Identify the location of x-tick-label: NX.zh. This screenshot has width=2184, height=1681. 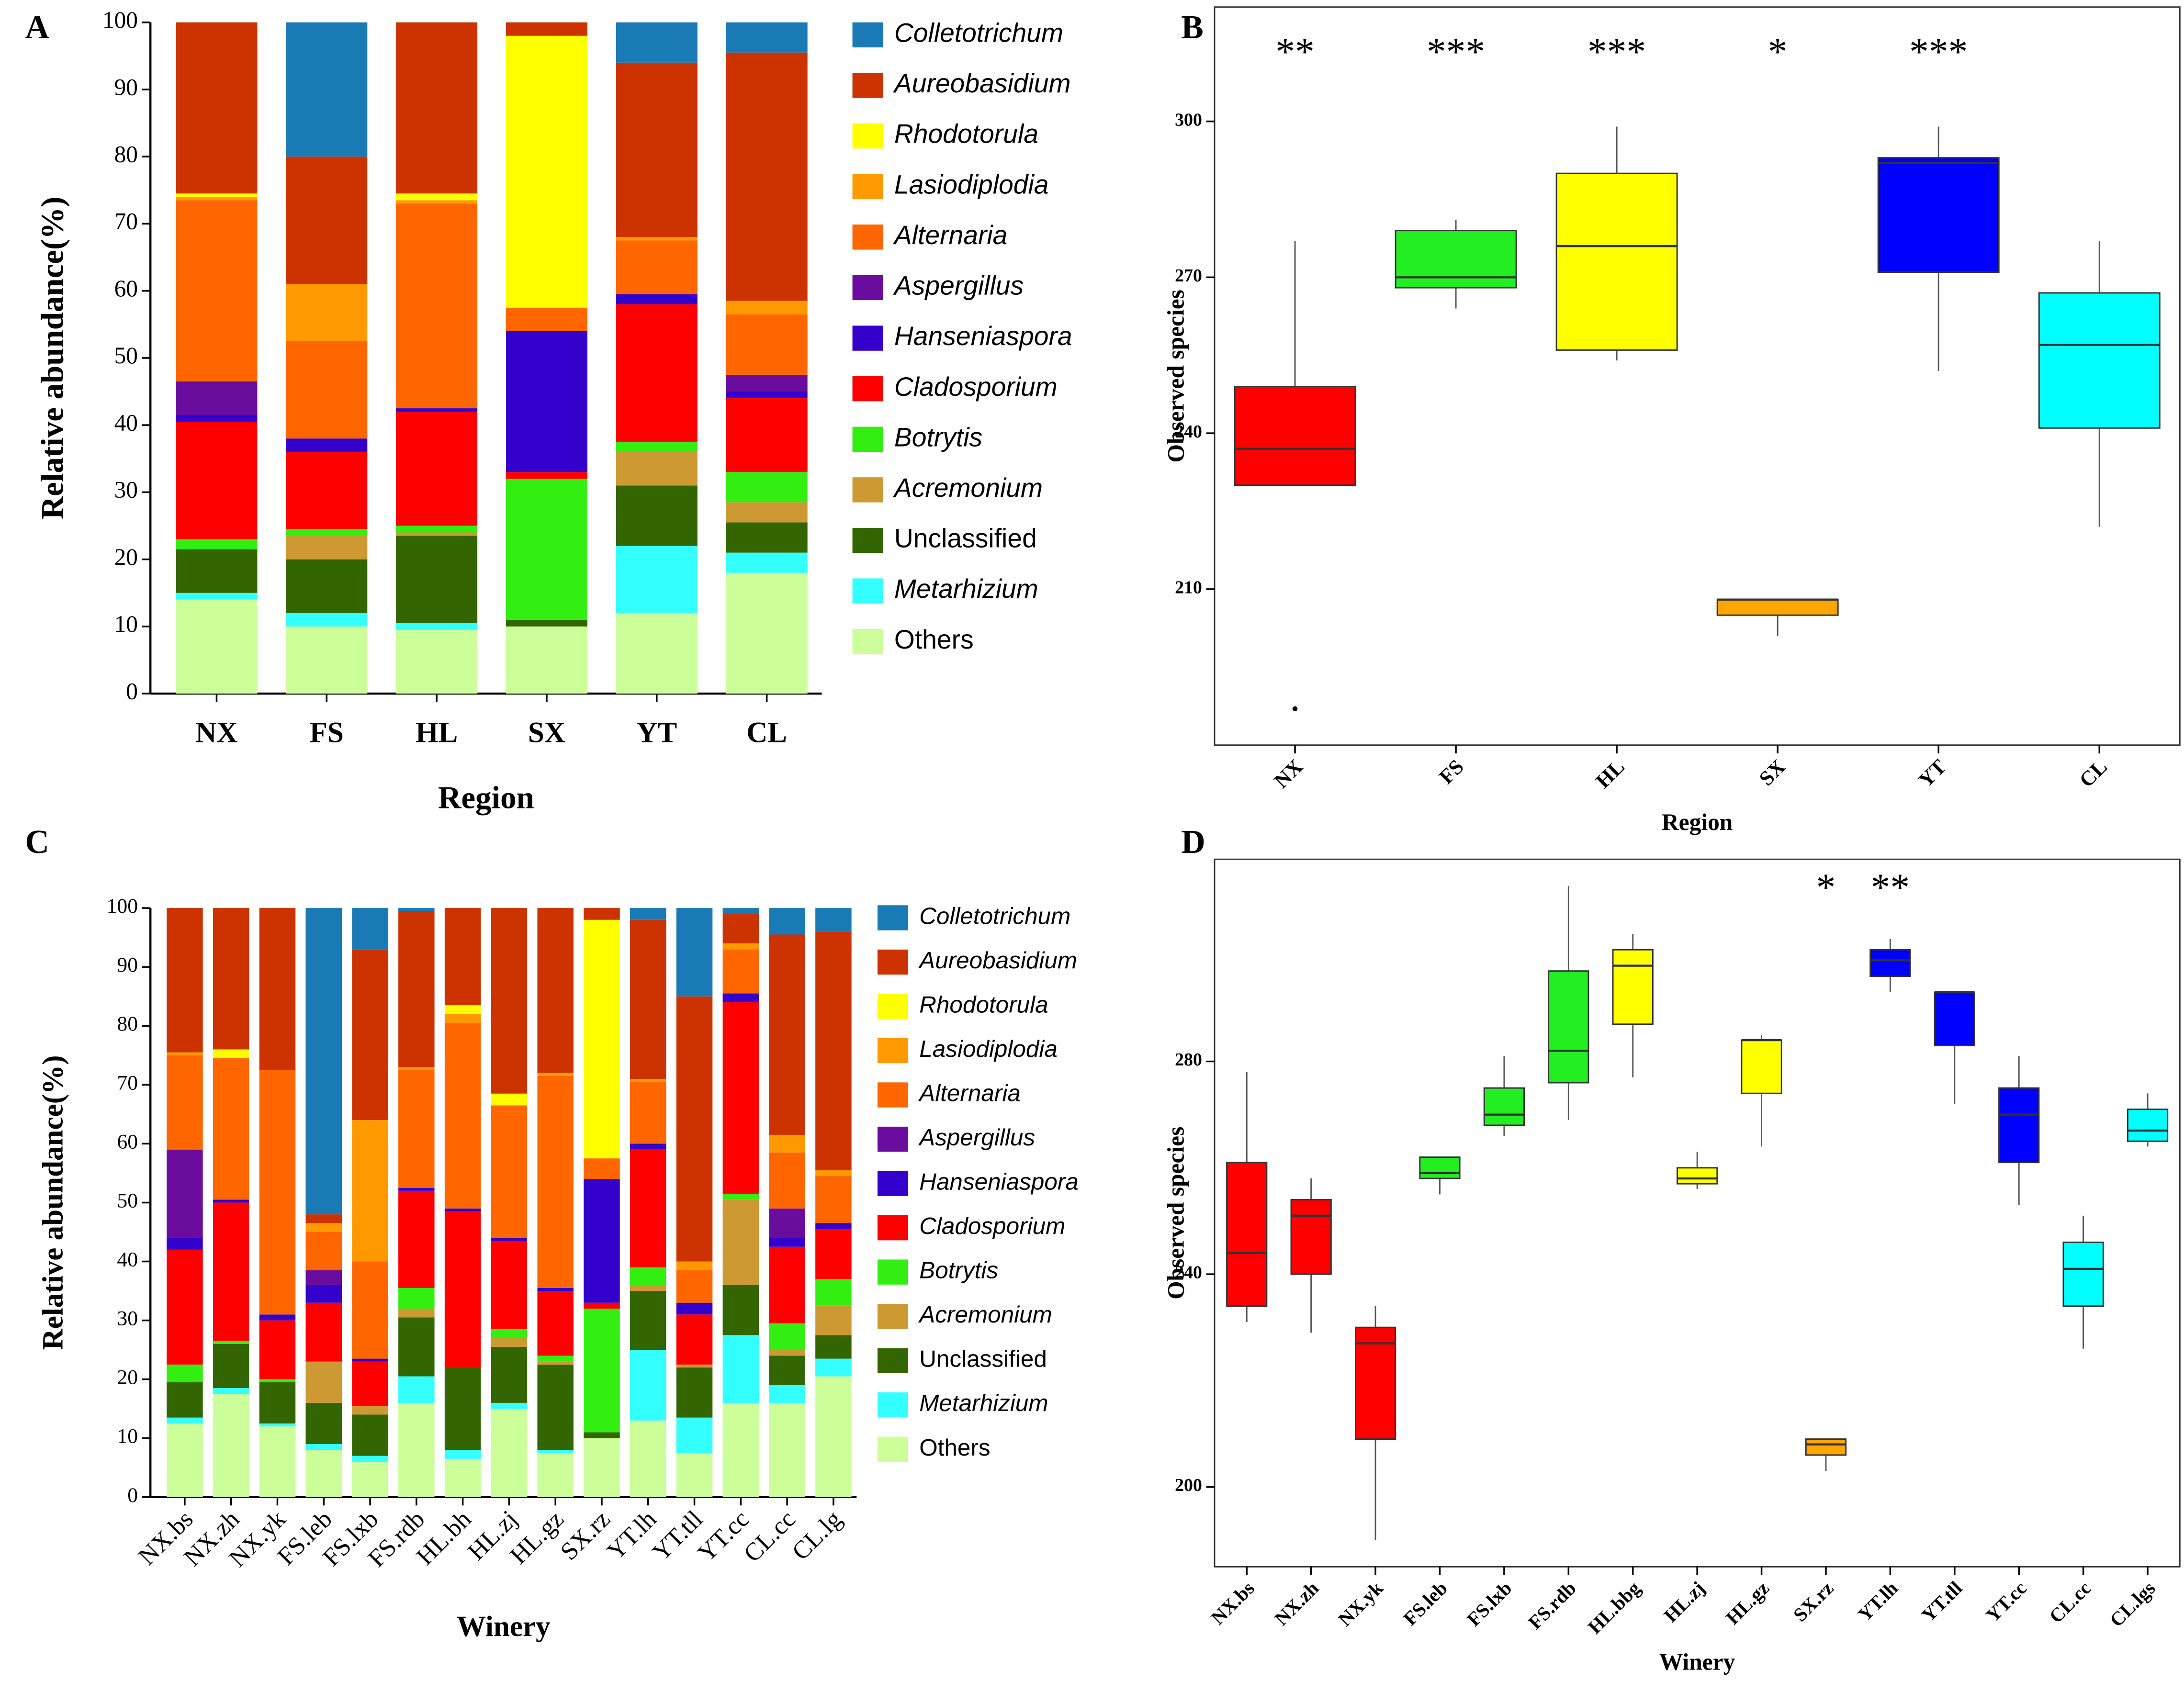
(1297, 1603).